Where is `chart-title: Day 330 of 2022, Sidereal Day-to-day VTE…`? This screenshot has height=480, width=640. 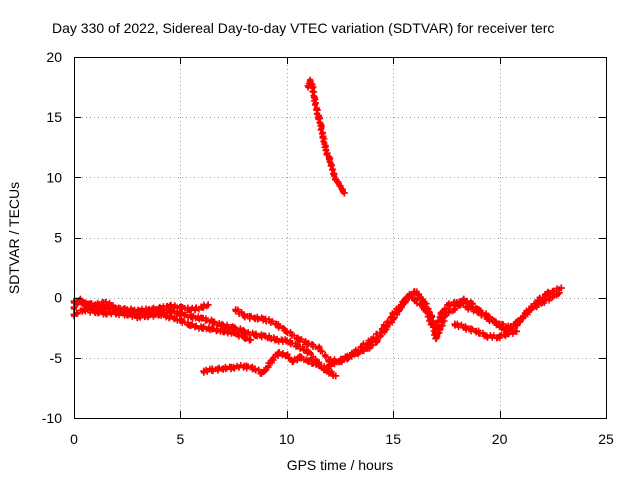 chart-title: Day 330 of 2022, Sidereal Day-to-day VTE… is located at coordinates (303, 28).